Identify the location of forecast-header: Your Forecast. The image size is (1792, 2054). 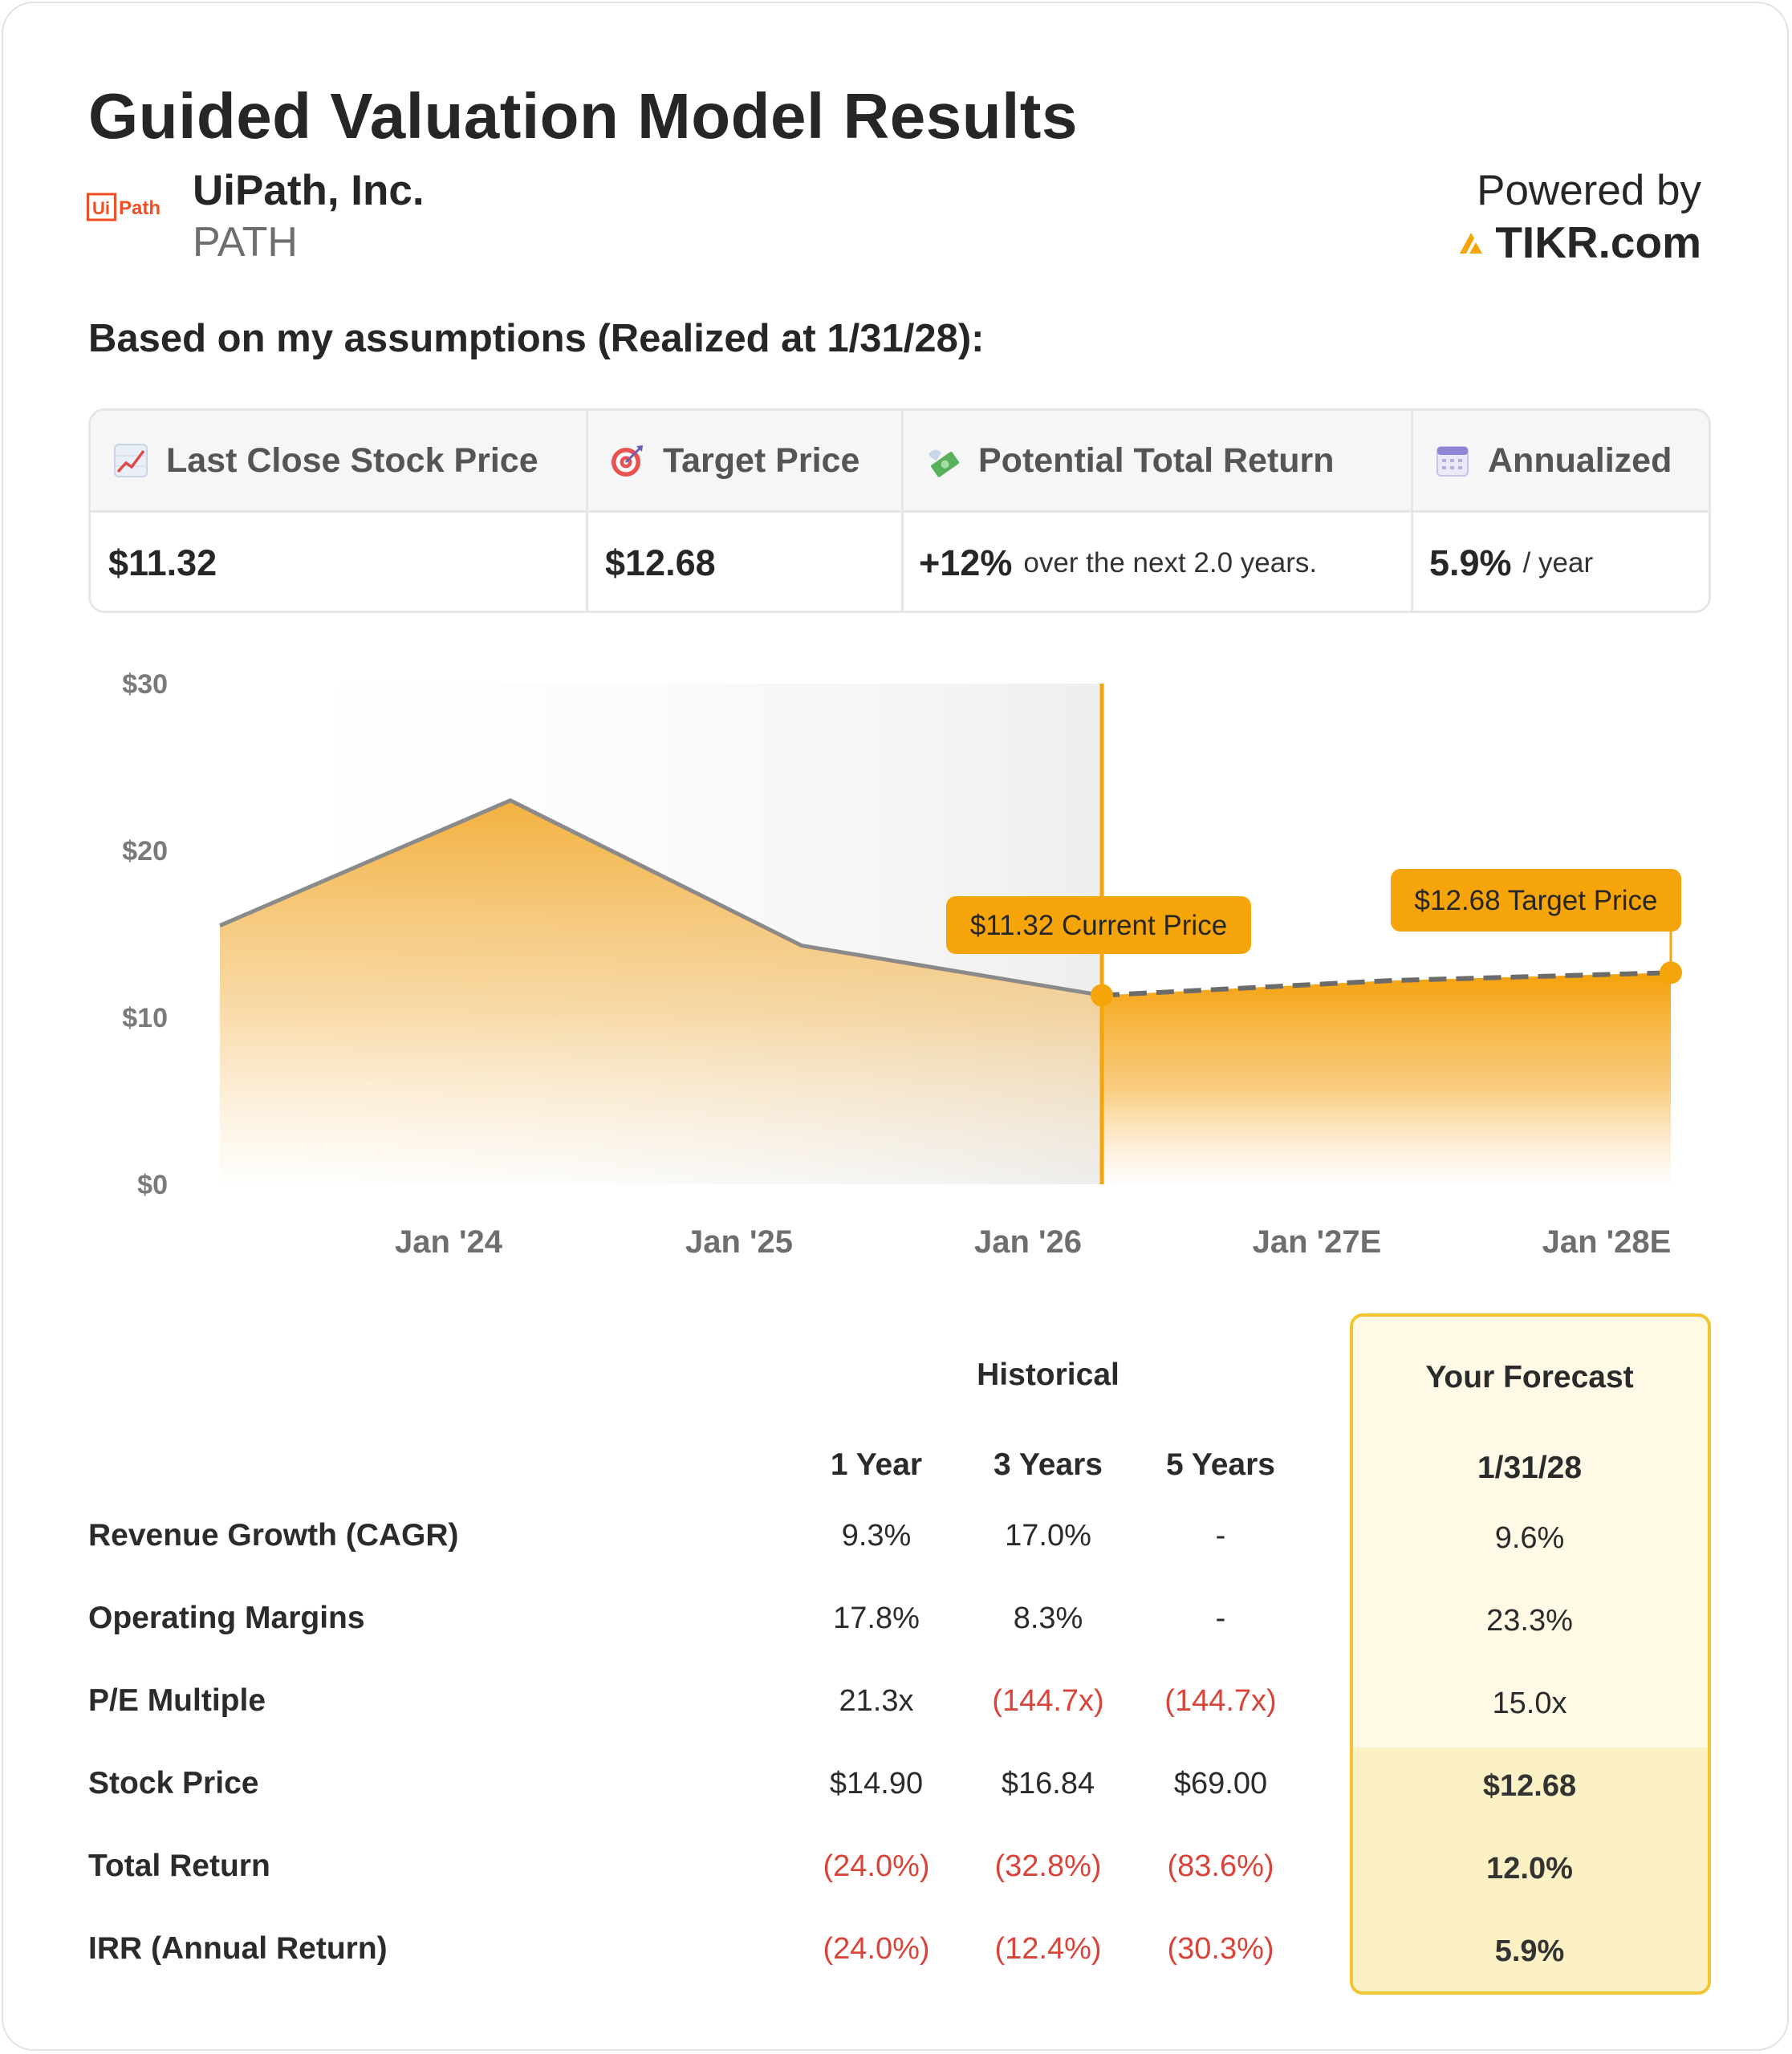
(1529, 1377).